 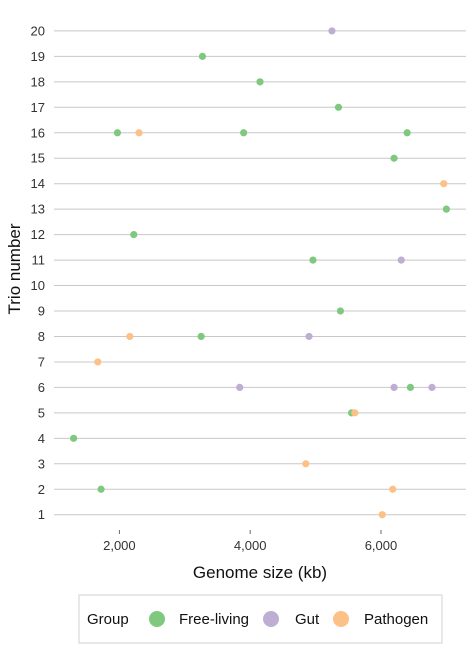 I want to click on y-tick-label: 20, so click(x=38, y=30).